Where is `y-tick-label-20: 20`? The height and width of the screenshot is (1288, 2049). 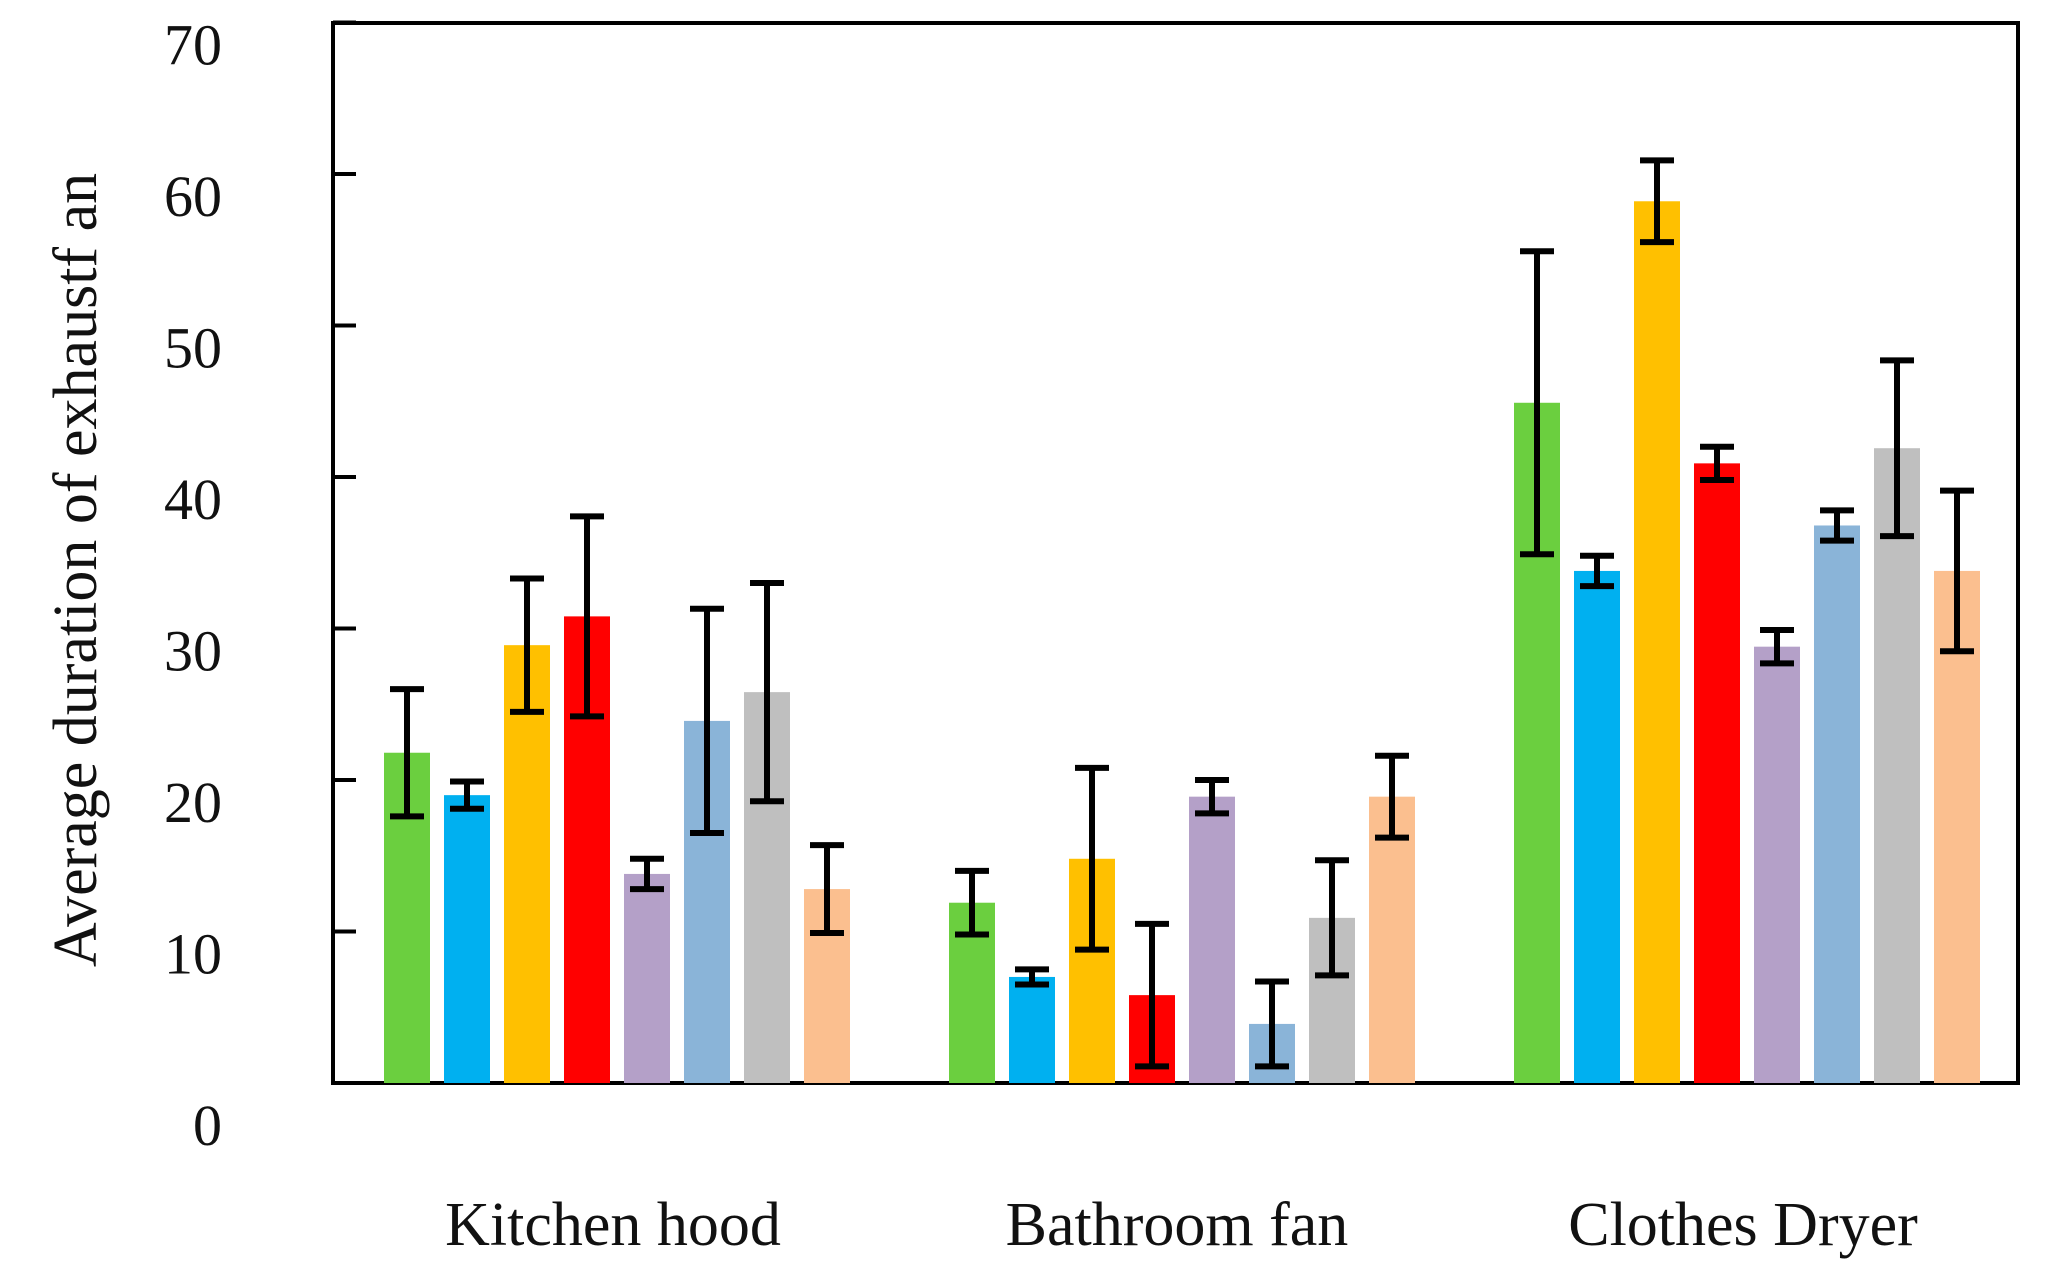 y-tick-label-20: 20 is located at coordinates (193, 802).